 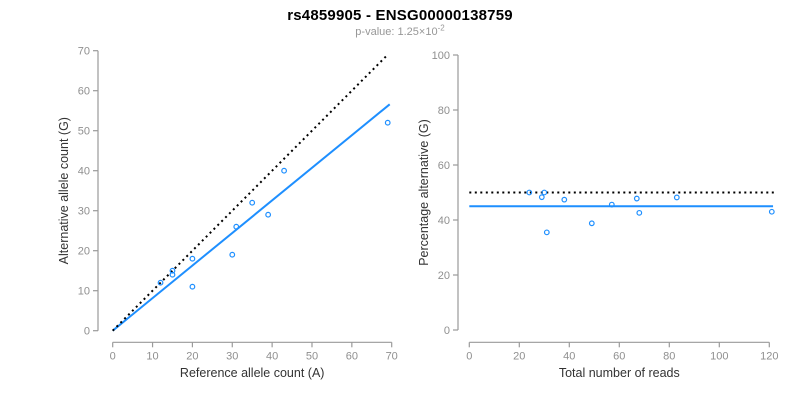 I want to click on pvalue-text: p-value: 1.25×10, so click(x=396, y=32).